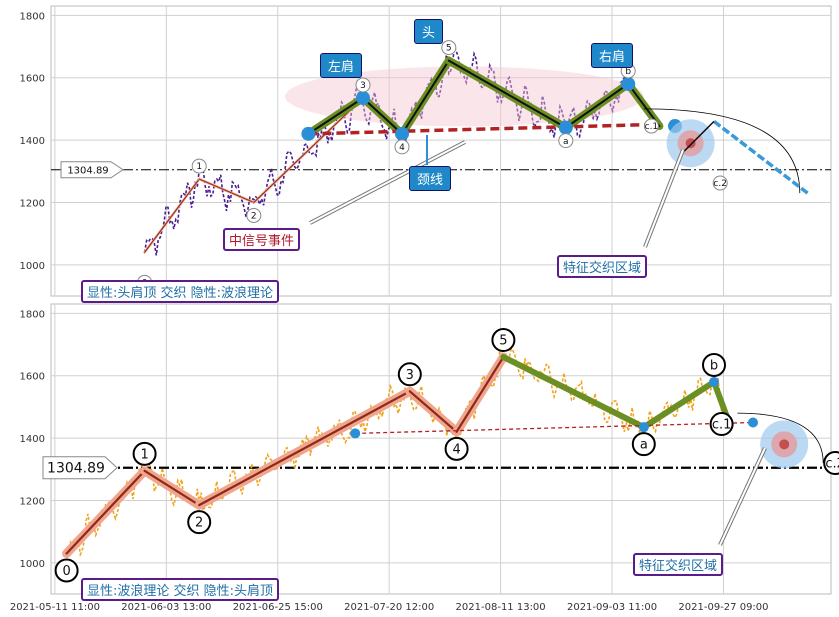 This screenshot has width=839, height=617. What do you see at coordinates (32, 439) in the screenshot?
I see `bottom-y-tick-1400: 1400` at bounding box center [32, 439].